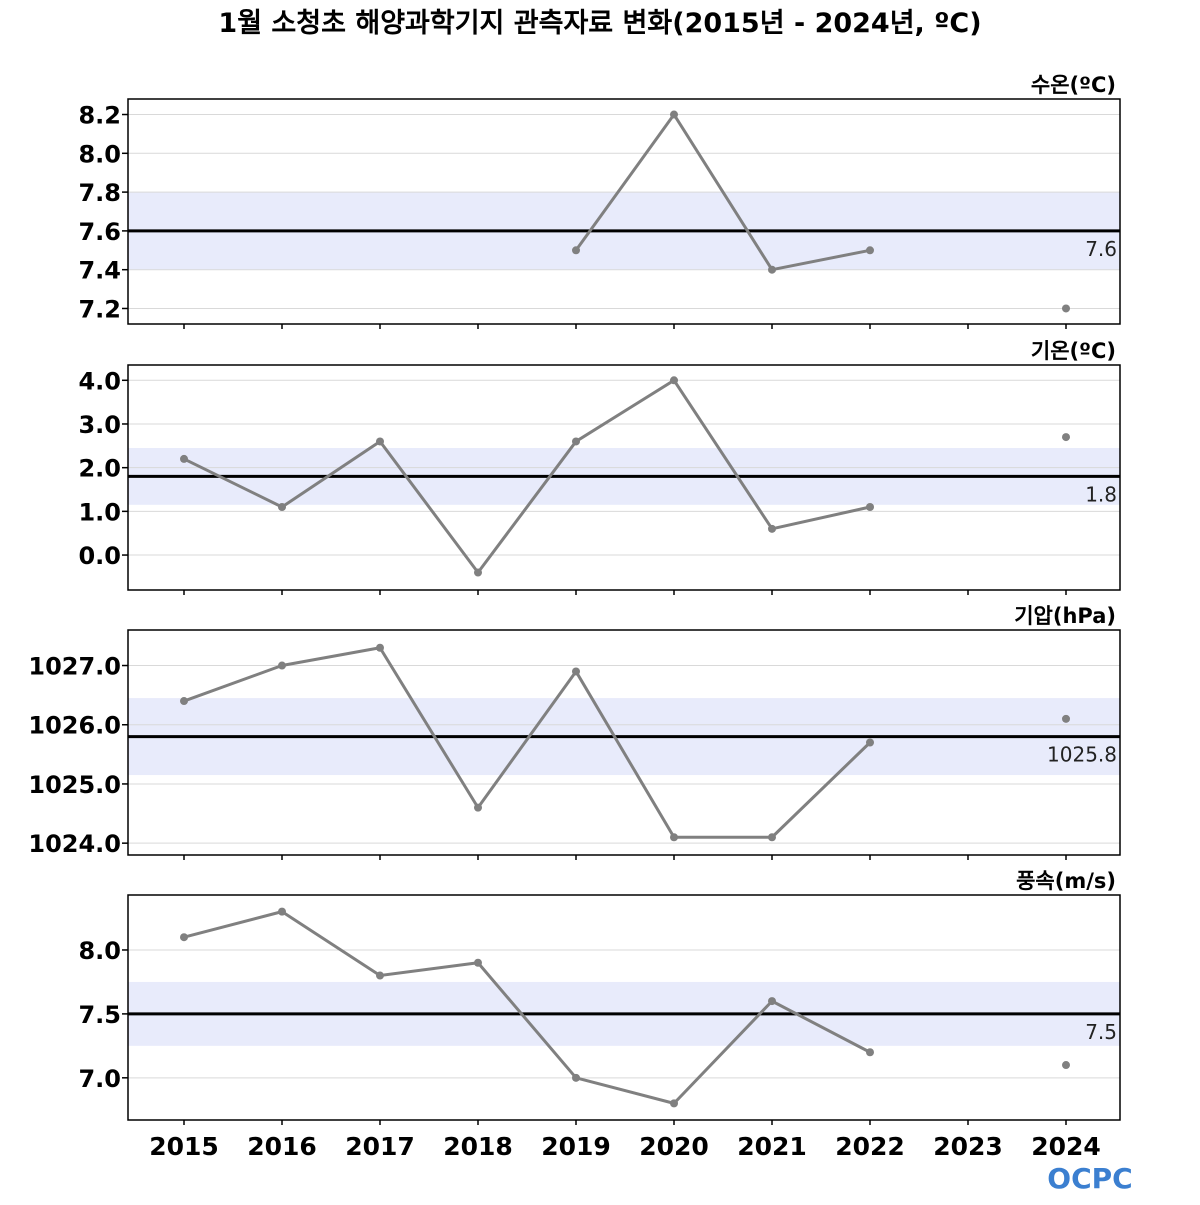 This screenshot has height=1205, width=1200. I want to click on y-tick-label: 1.0, so click(99, 512).